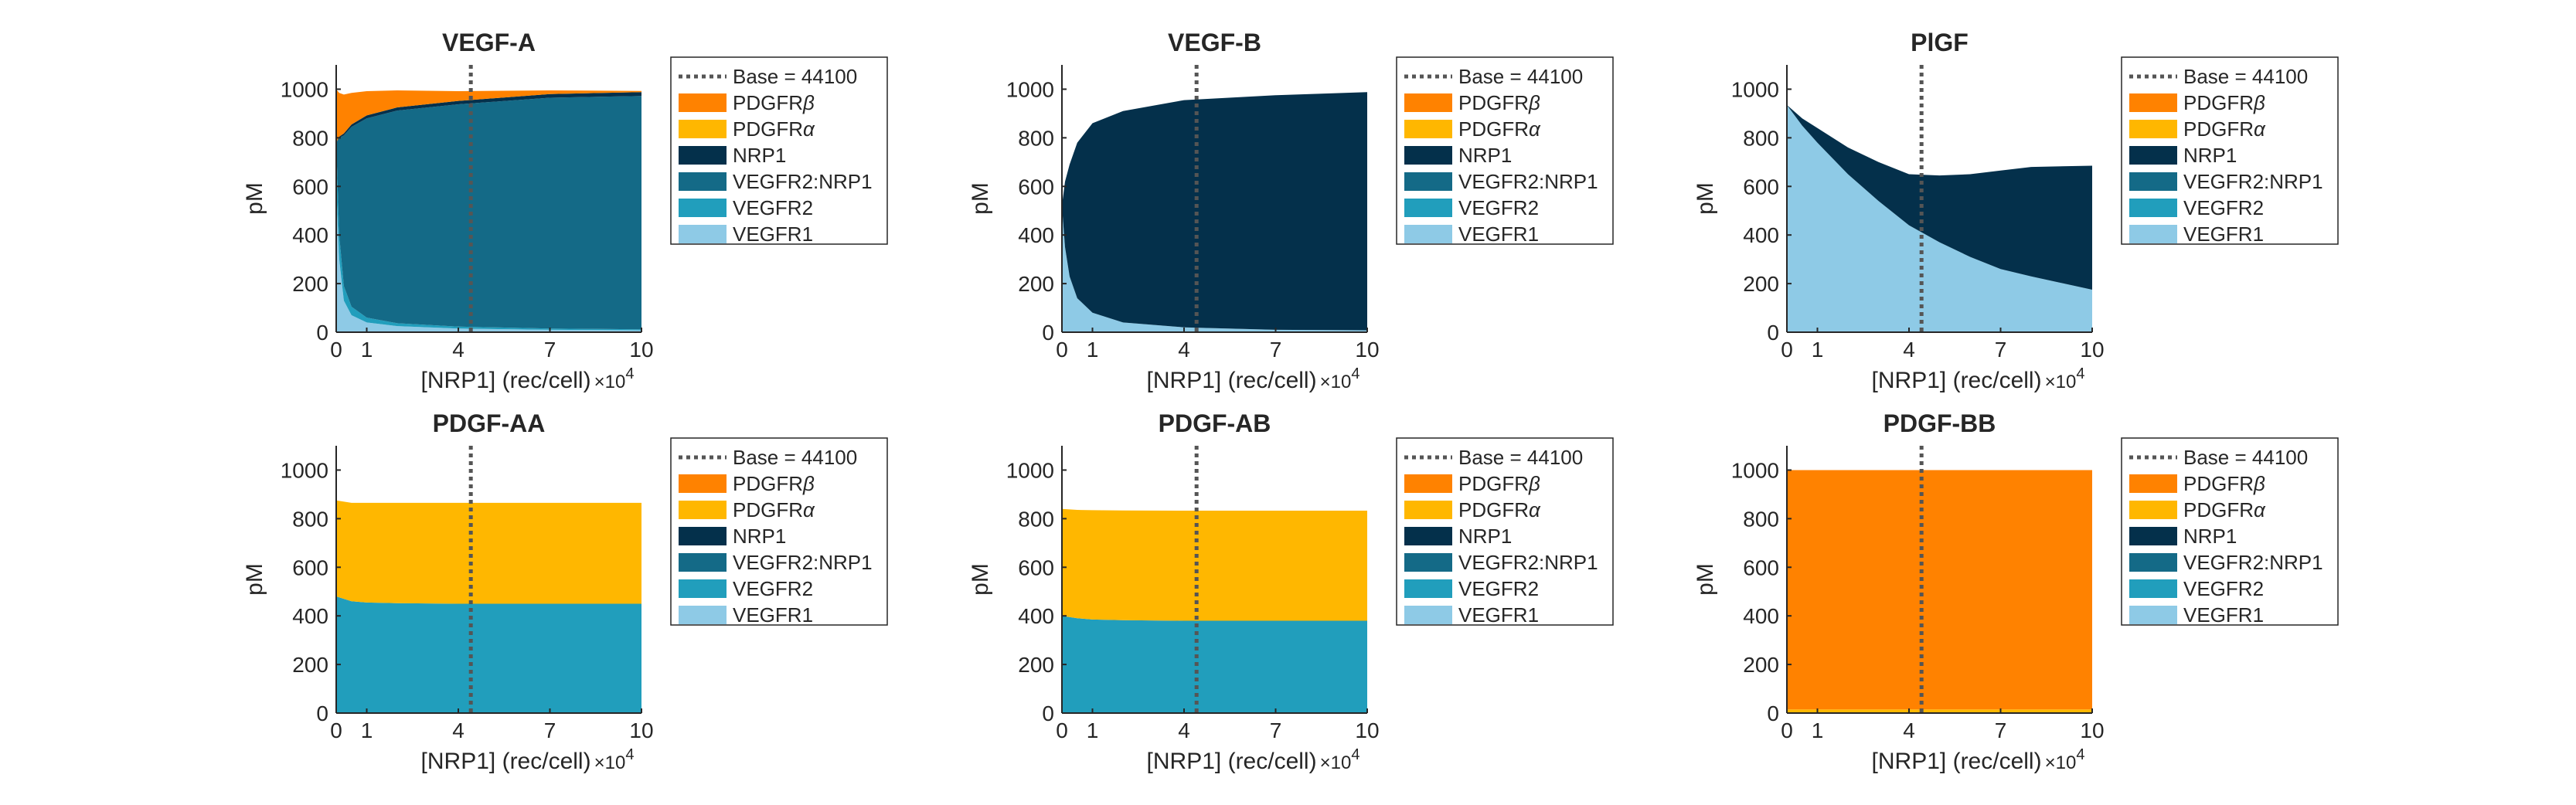 The width and height of the screenshot is (2576, 805). I want to click on panel-title: PDGF-AB, so click(1215, 423).